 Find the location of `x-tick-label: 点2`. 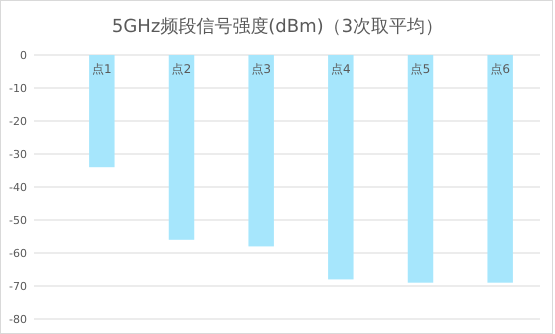

x-tick-label: 点2 is located at coordinates (182, 69).